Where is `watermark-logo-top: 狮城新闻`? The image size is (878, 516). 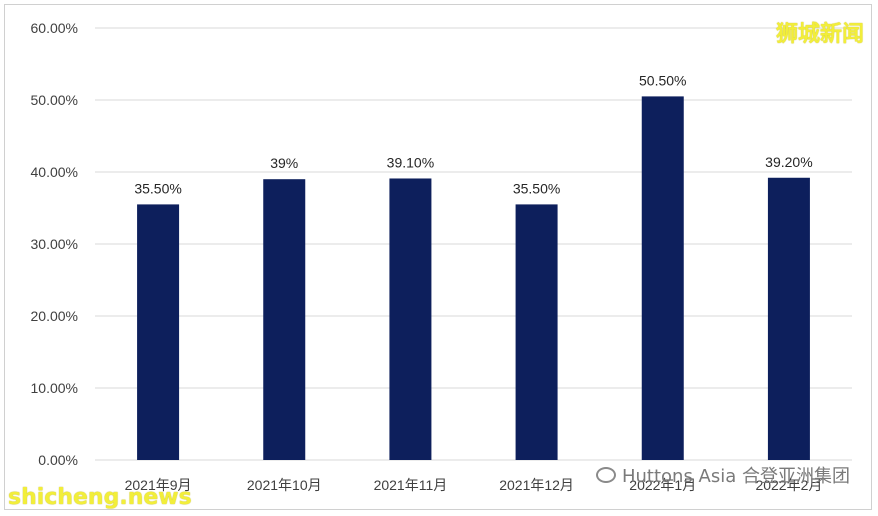
watermark-logo-top: 狮城新闻 is located at coordinates (819, 34).